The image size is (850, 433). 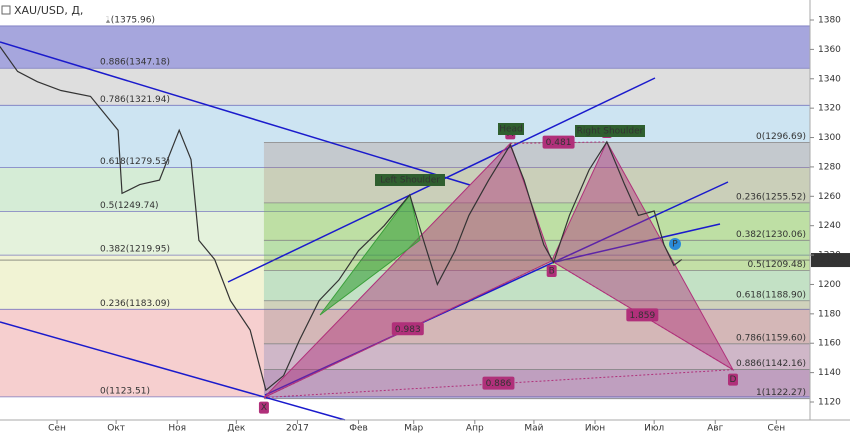 I want to click on y-tick-label: 1160, so click(x=829, y=344).